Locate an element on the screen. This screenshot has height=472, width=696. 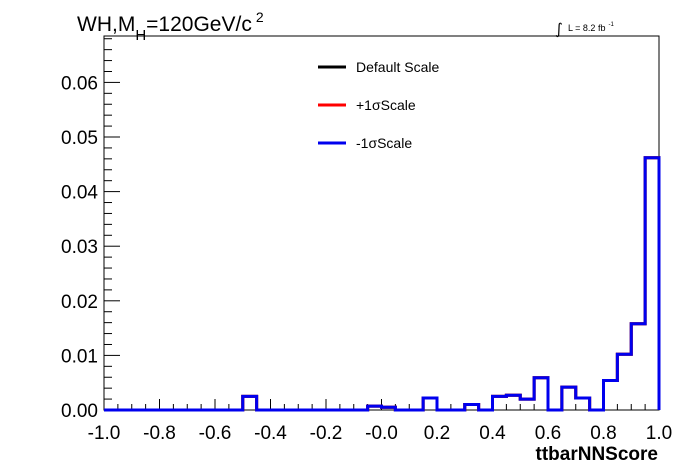
x-tick-label: 0.4 is located at coordinates (492, 433).